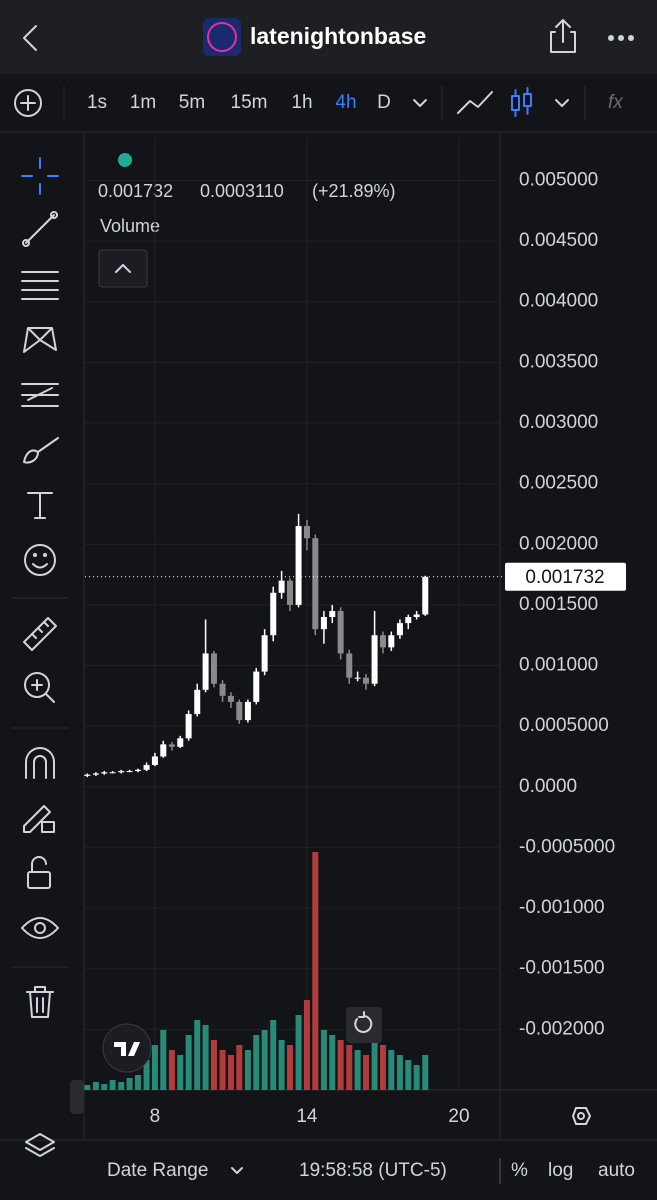 The height and width of the screenshot is (1200, 657). Describe the element at coordinates (563, 36) in the screenshot. I see `share-button` at that location.